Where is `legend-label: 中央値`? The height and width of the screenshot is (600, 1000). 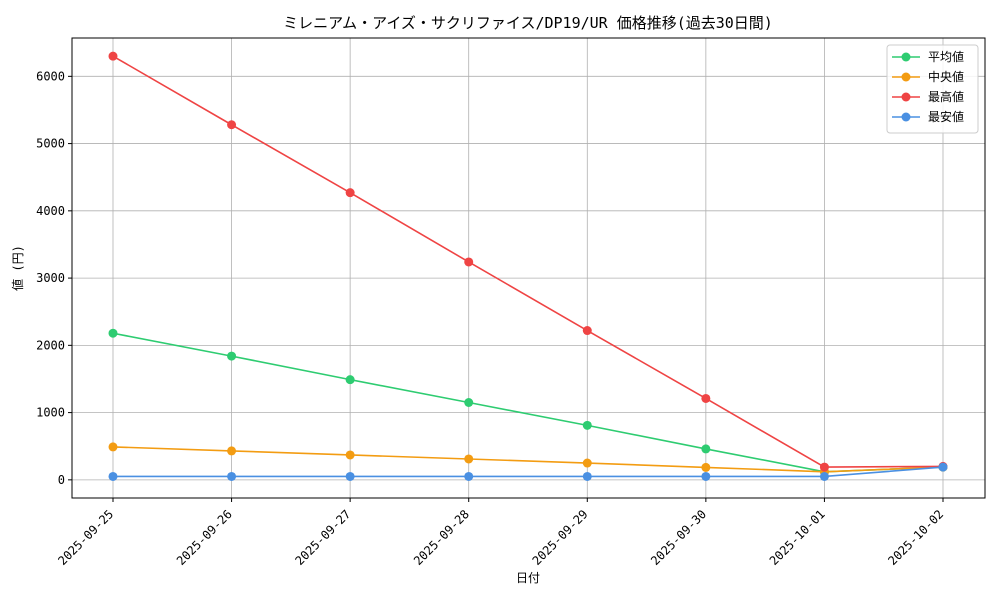 legend-label: 中央値 is located at coordinates (946, 76).